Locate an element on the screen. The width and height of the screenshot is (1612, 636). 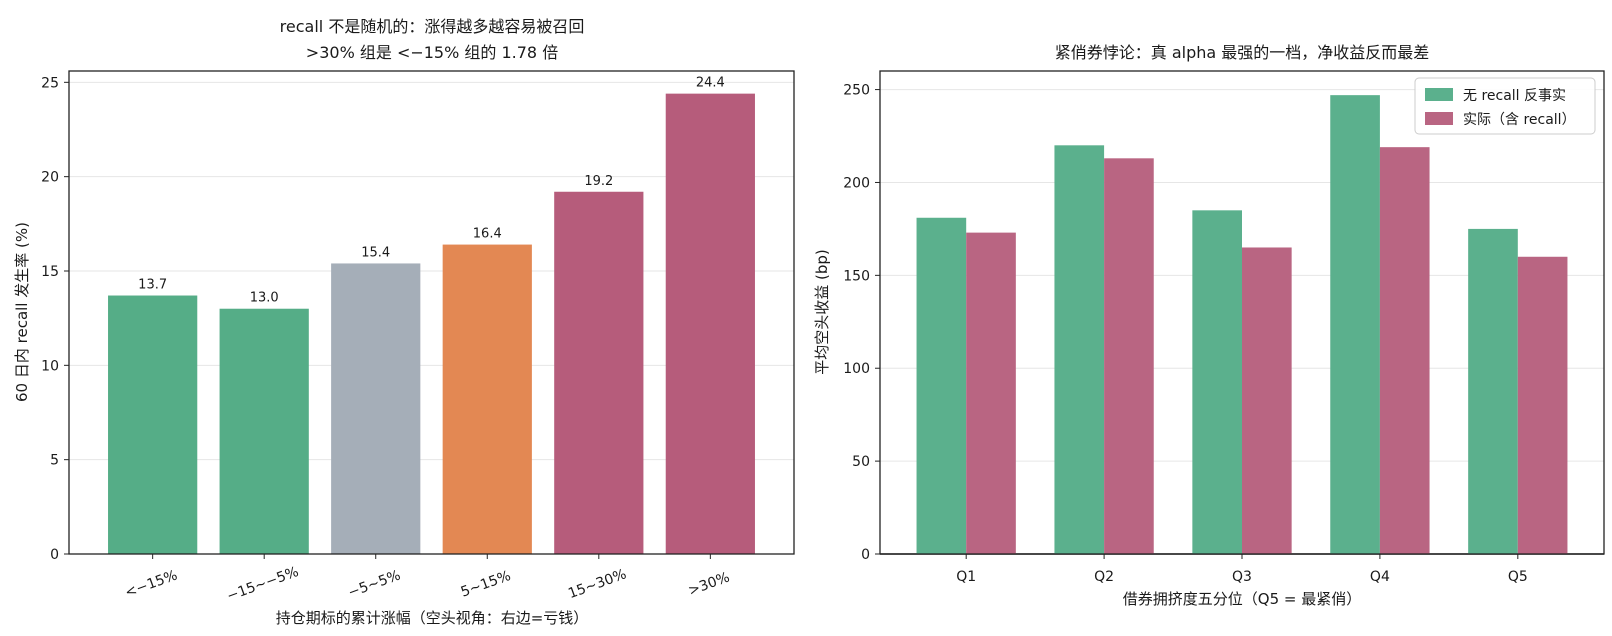
chart2-x-axis-label: 借券拥挤度五分位（Q5 = 最紧俏） is located at coordinates (1242, 599).